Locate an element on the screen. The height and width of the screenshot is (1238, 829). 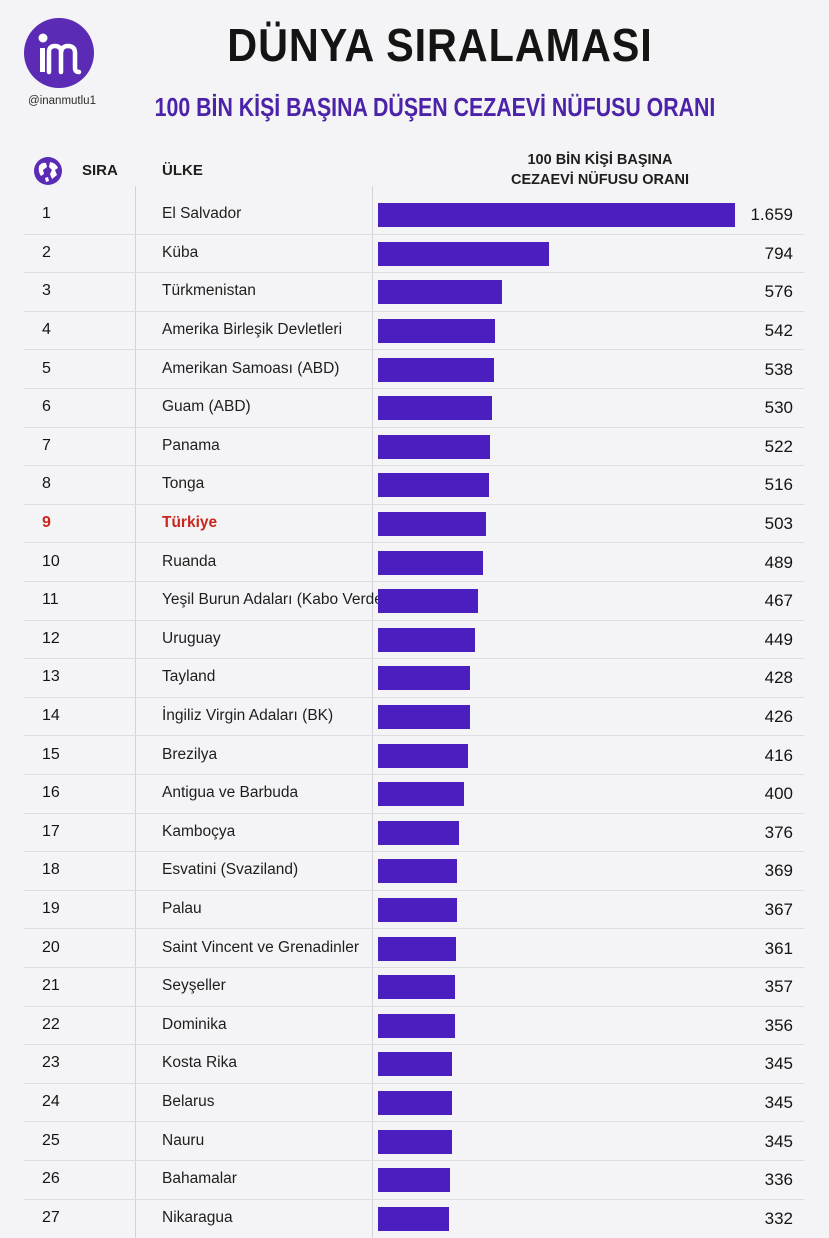
value-label: 428 is located at coordinates (778, 678).